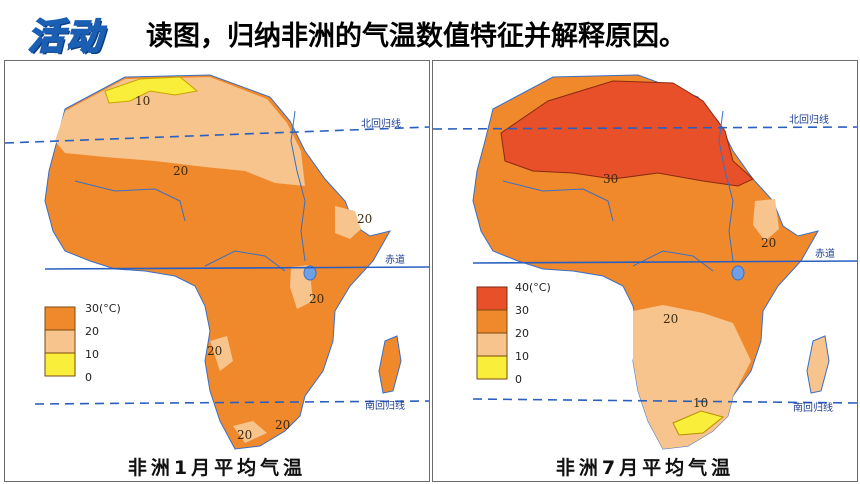 This screenshot has height=484, width=860. What do you see at coordinates (645, 468) in the screenshot?
I see `map-july-caption: 非洲7月平均气温` at bounding box center [645, 468].